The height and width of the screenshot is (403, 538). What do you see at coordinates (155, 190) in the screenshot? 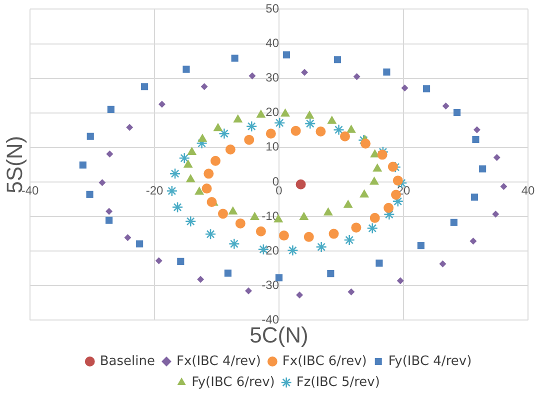
I see `x-tick-label: -20` at bounding box center [155, 190].